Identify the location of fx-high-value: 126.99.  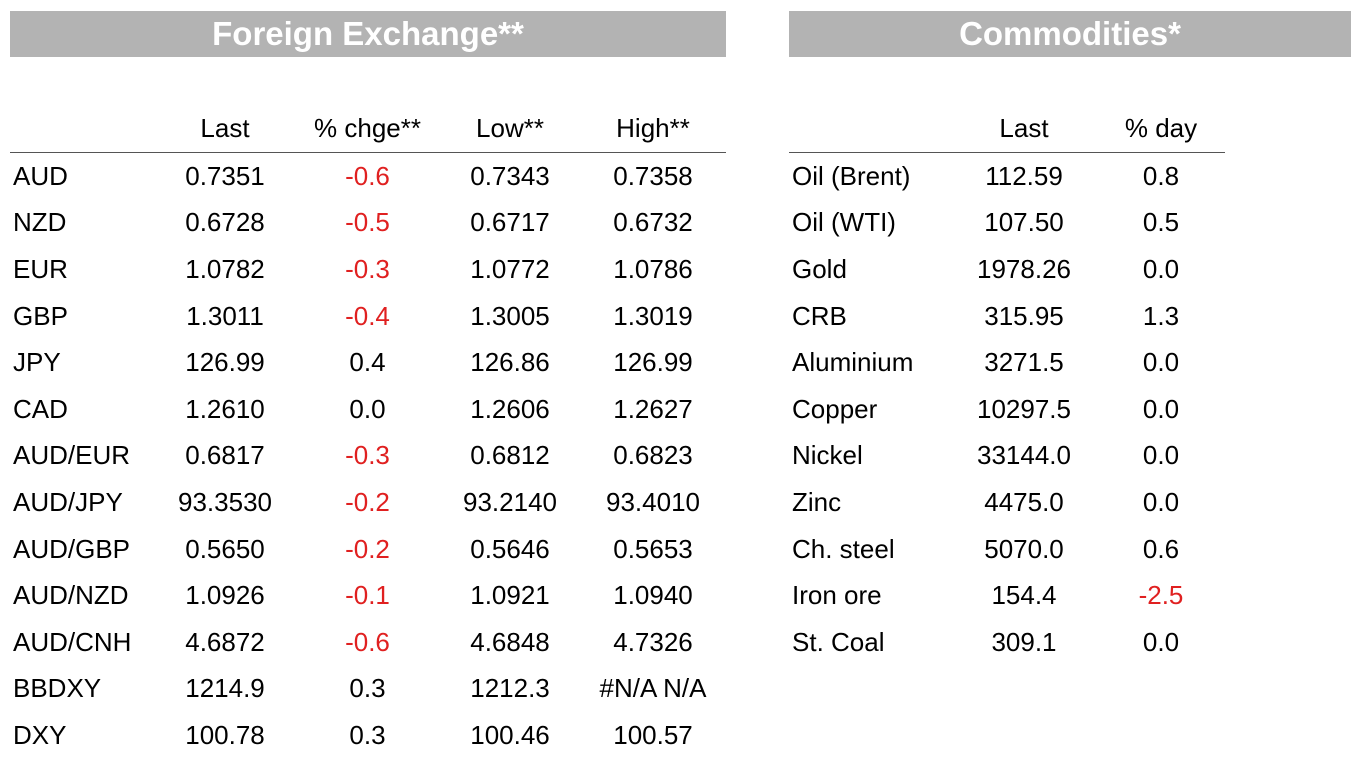
(653, 362).